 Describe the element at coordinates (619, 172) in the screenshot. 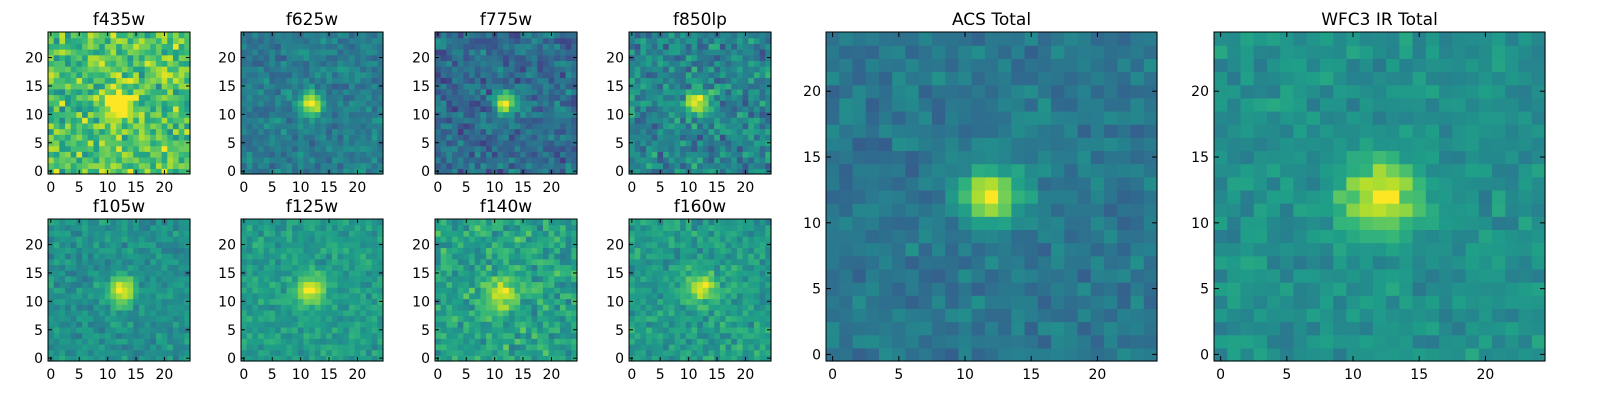

I see `y-tick-label: 0` at that location.